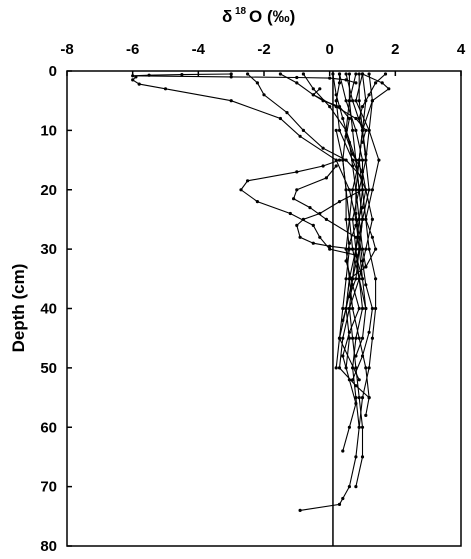 This screenshot has height=559, width=471. I want to click on chart-title: δ 18 O (‰), so click(258, 16).